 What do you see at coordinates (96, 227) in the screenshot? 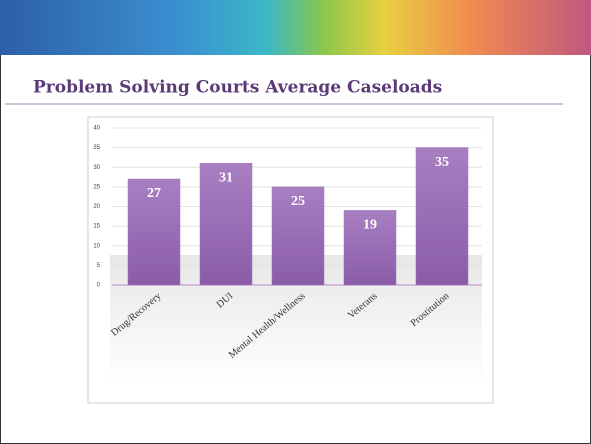
I see `y-tick-label: 15` at bounding box center [96, 227].